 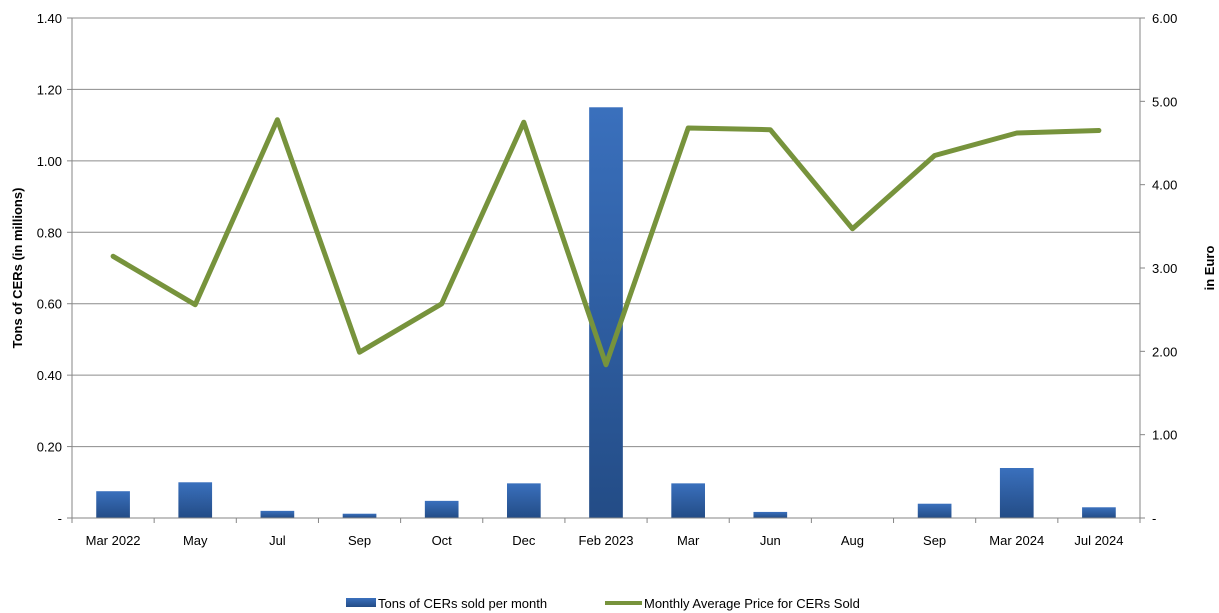 What do you see at coordinates (1209, 268) in the screenshot?
I see `y2-axis-title: in Euro` at bounding box center [1209, 268].